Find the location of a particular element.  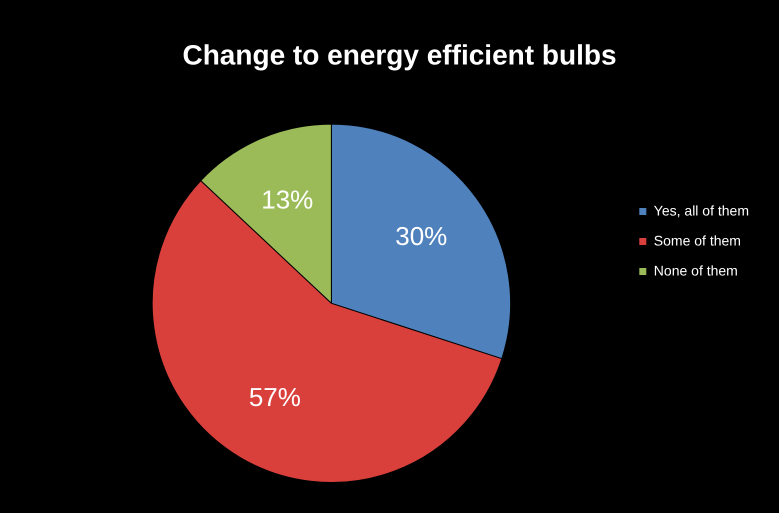

legend-label: None of them is located at coordinates (696, 270).